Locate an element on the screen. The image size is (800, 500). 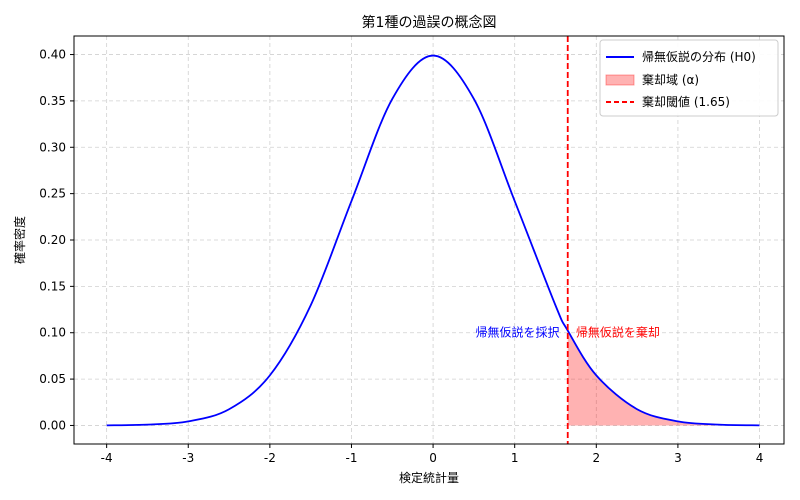
reject-annotation: 帰無仮説を棄却 is located at coordinates (618, 332).